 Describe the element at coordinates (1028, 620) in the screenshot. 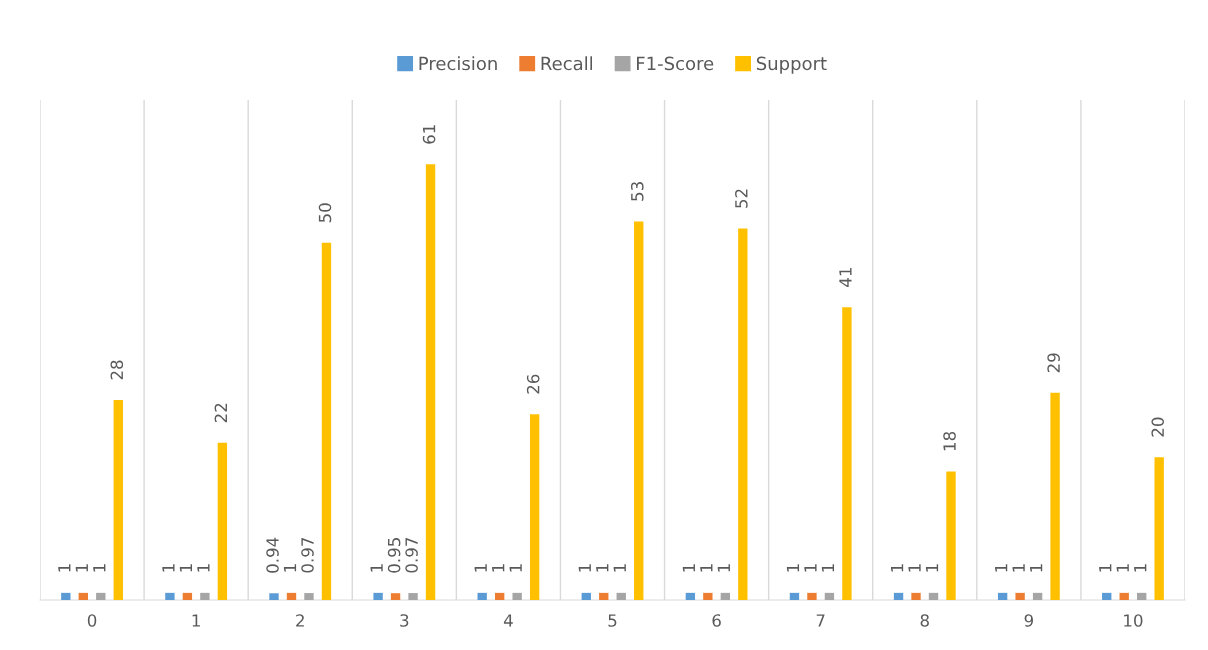

I see `x-tick-label: 9` at that location.